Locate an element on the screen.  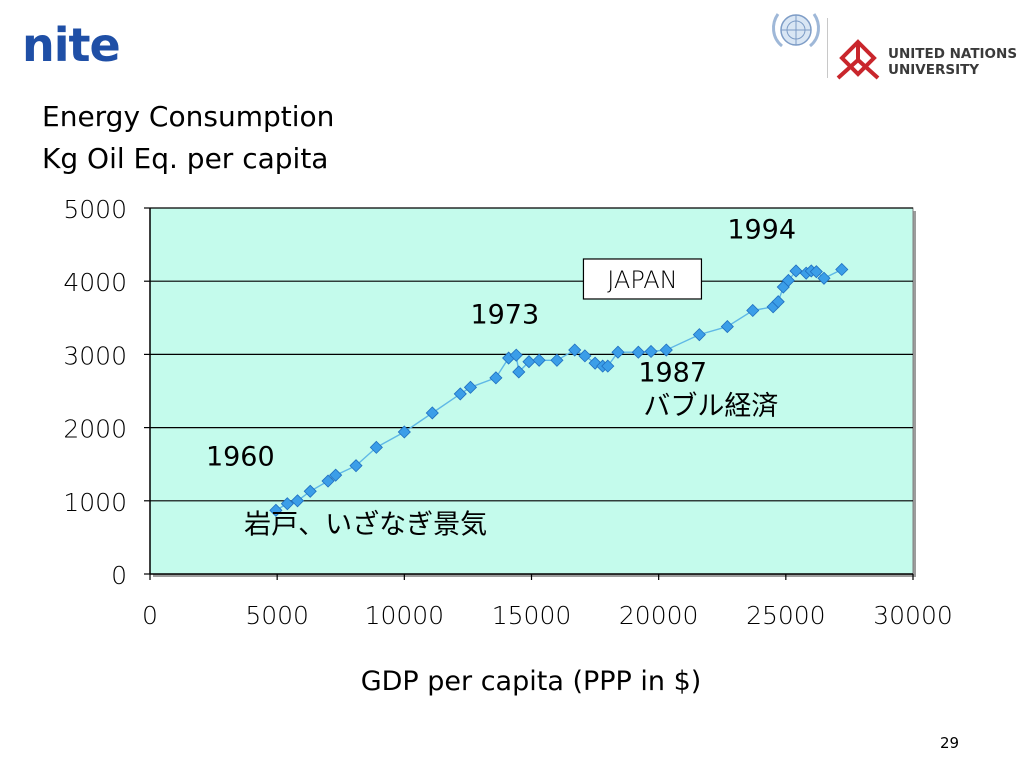
y-tick-label: 1000 is located at coordinates (95, 502).